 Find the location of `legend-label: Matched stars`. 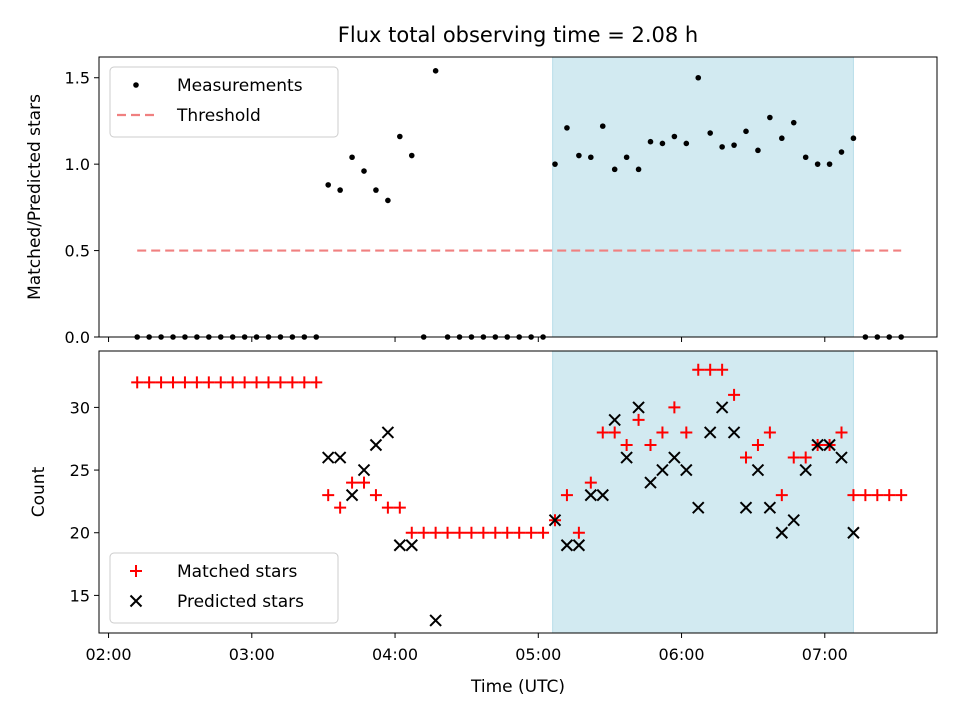

legend-label: Matched stars is located at coordinates (237, 572).